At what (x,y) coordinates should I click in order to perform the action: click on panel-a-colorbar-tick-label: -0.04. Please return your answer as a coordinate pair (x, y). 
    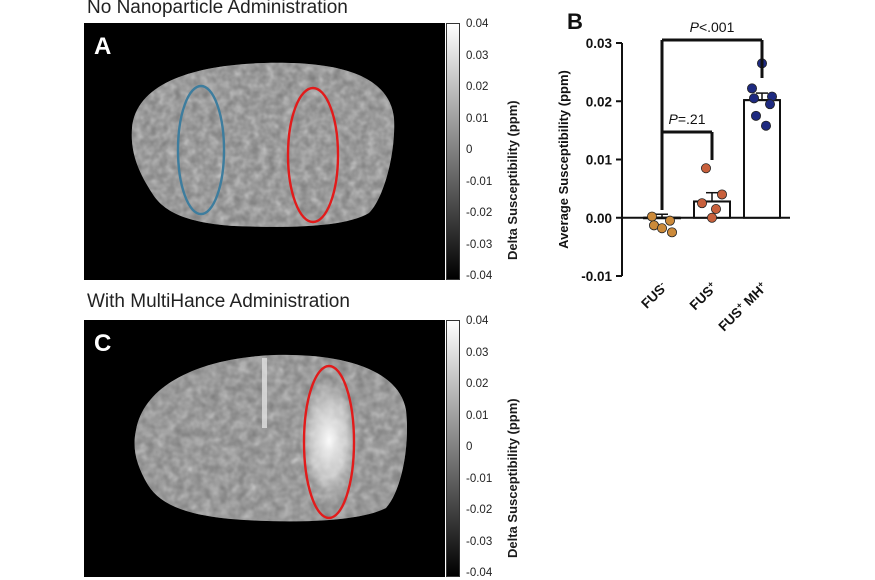
    Looking at the image, I should click on (479, 276).